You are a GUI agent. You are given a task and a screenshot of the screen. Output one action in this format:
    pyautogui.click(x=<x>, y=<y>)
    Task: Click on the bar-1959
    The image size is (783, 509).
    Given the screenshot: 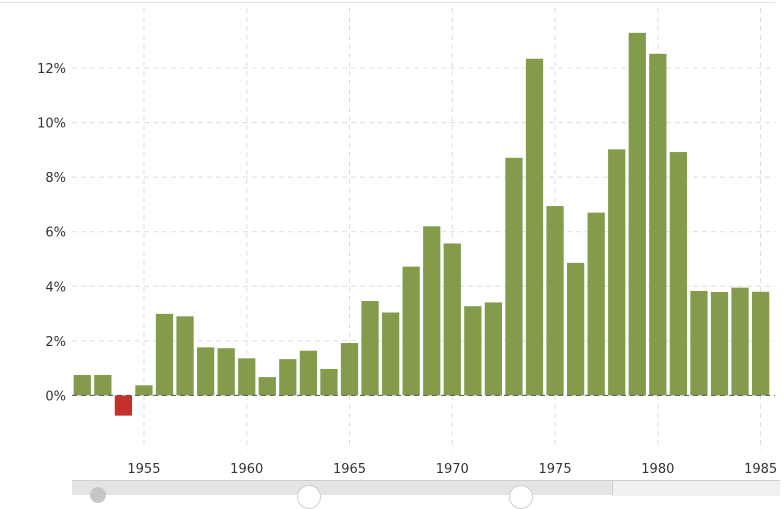 What is the action you would take?
    pyautogui.click(x=226, y=372)
    